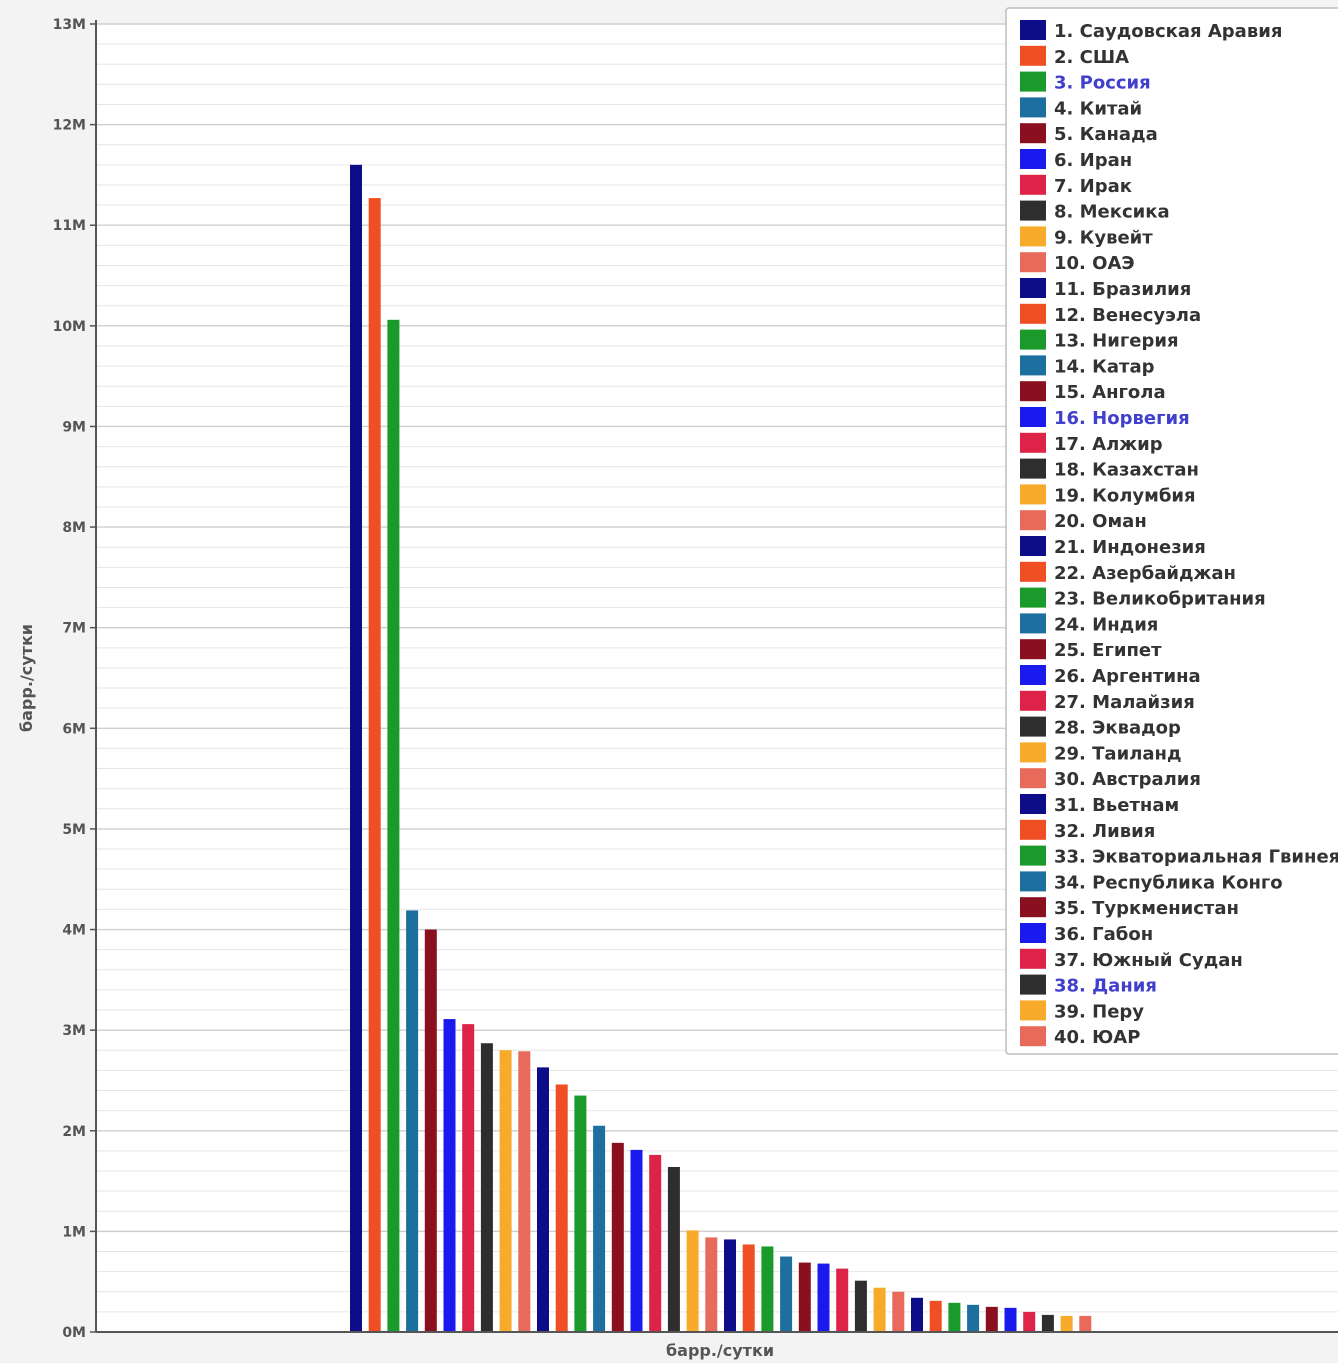 This screenshot has width=1338, height=1363. Describe the element at coordinates (1146, 908) in the screenshot. I see `legend-label: 35. Туркменистан` at that location.